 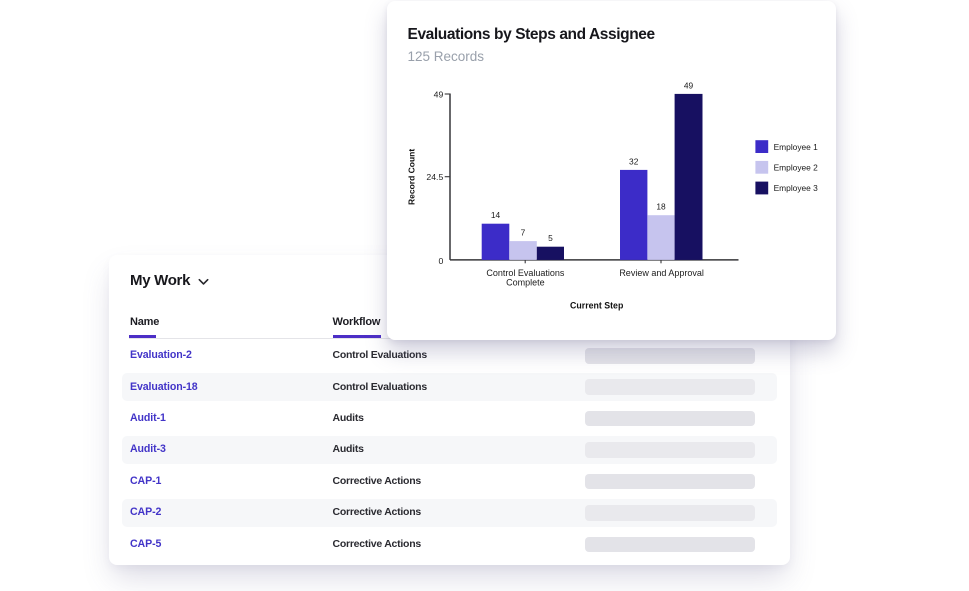 I want to click on svg-text: Review and Approval, so click(x=661, y=273).